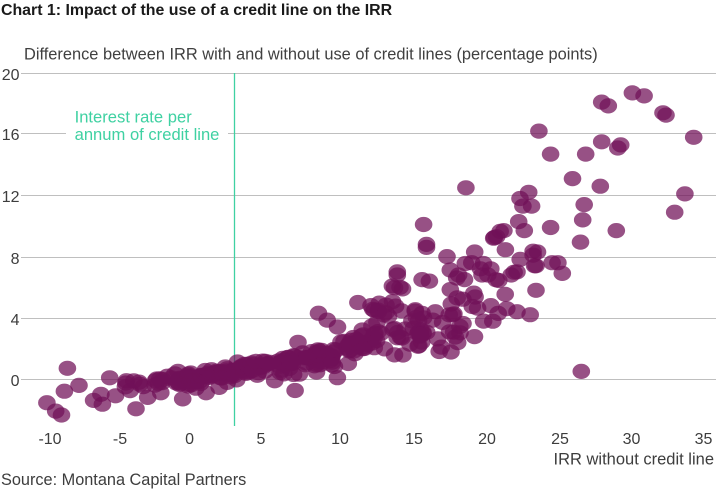 Image resolution: width=716 pixels, height=491 pixels. I want to click on svg-text: -10, so click(49, 439).